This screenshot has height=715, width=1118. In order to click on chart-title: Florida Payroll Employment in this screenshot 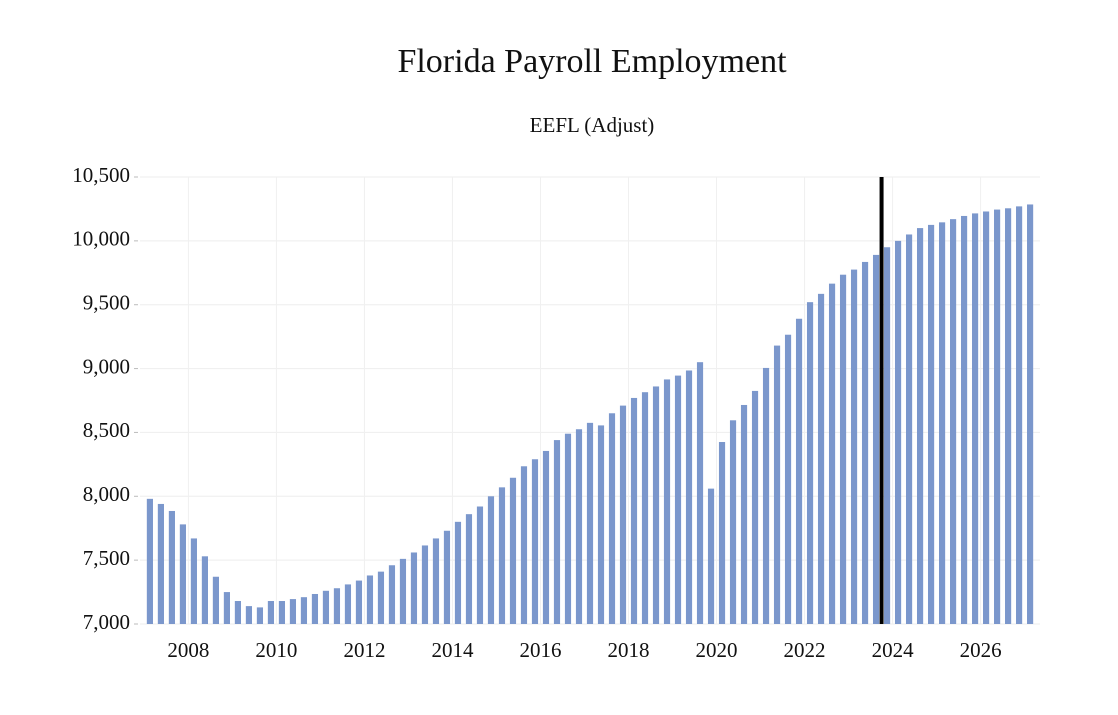, I will do `click(592, 61)`.